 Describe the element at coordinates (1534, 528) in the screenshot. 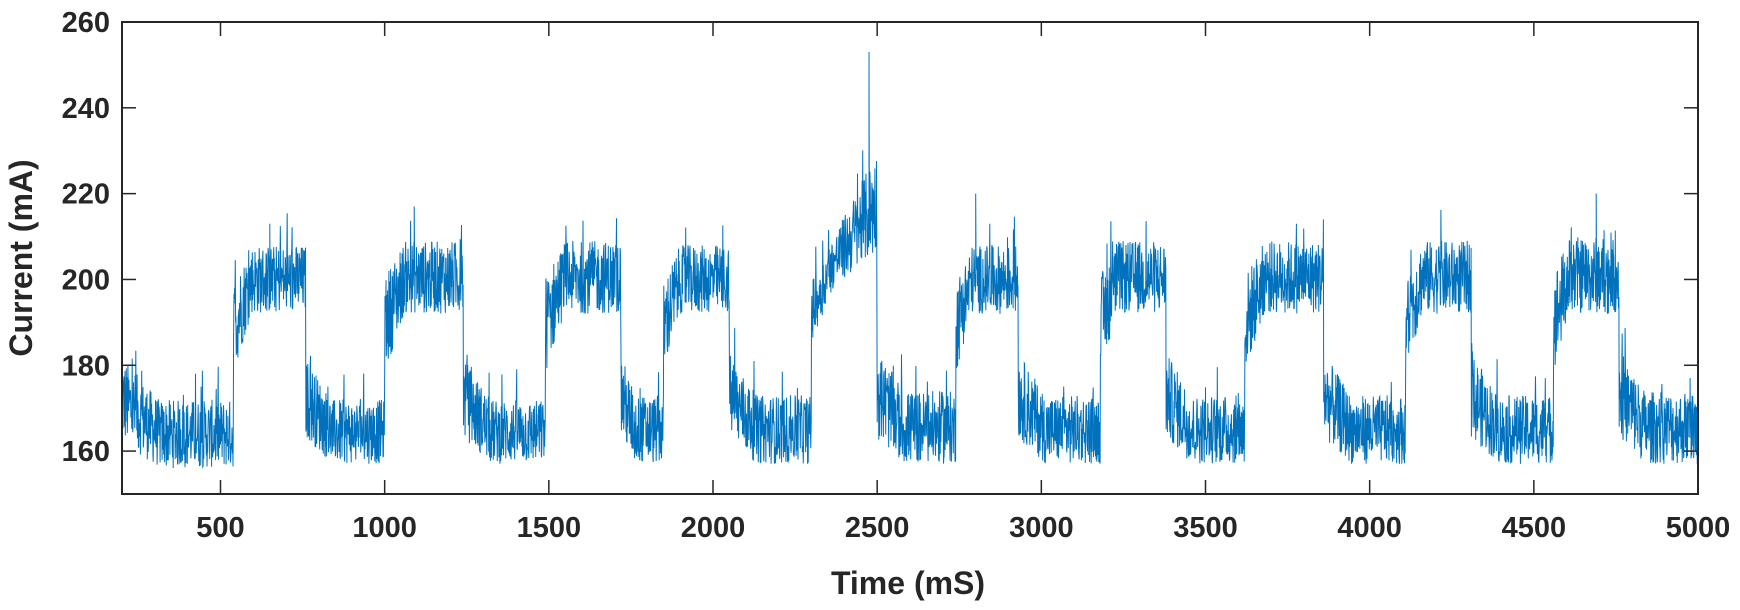

I see `x-tick-label: 4500` at that location.